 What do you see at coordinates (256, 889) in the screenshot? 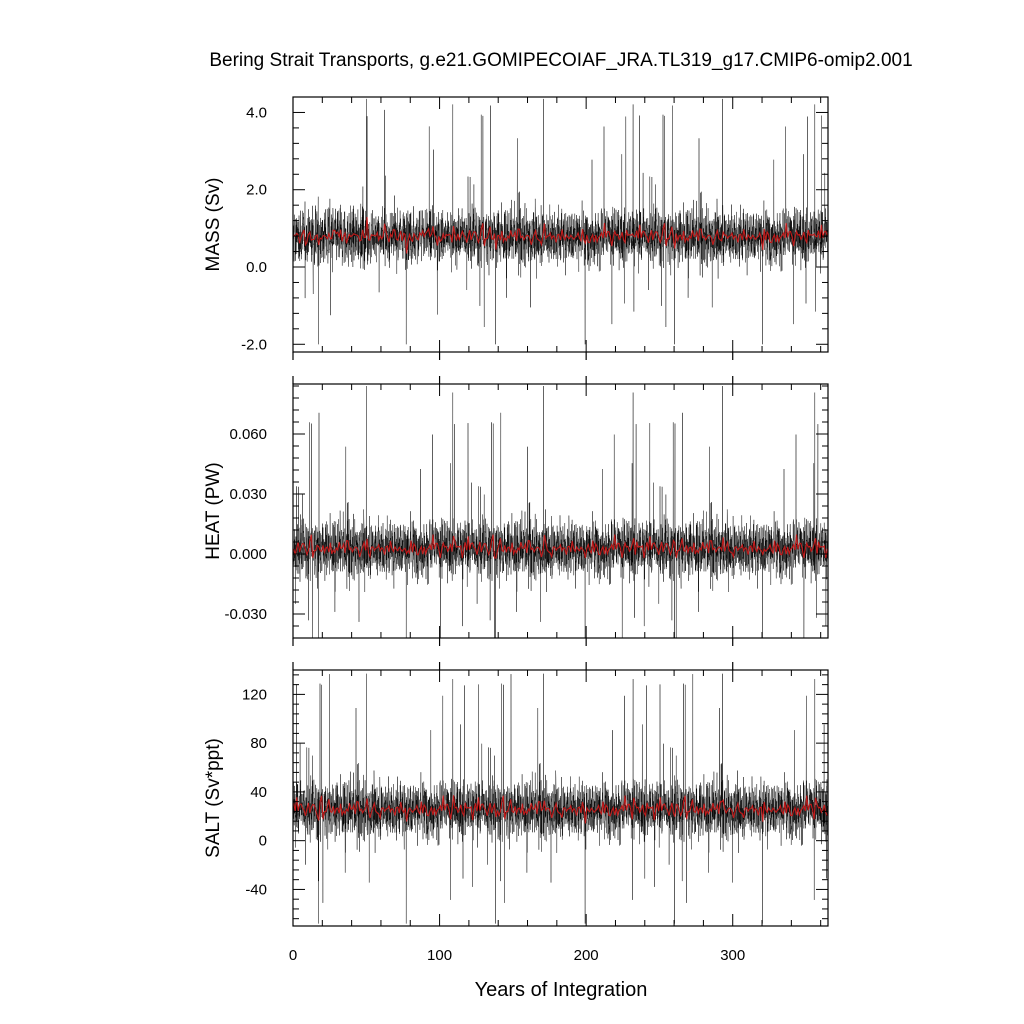
I see `y-tick-label: -40` at bounding box center [256, 889].